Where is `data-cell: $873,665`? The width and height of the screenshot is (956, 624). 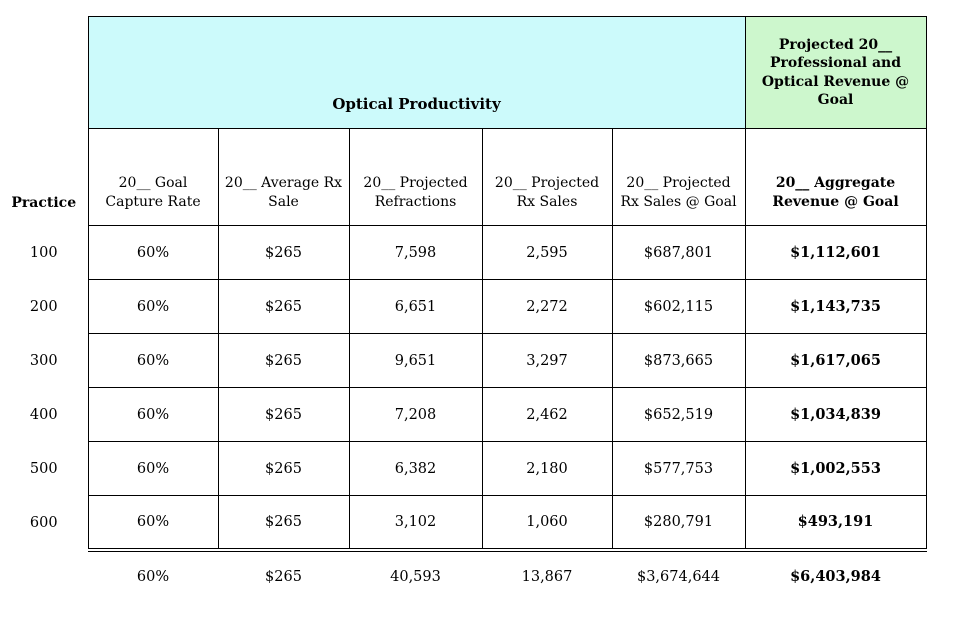
data-cell: $873,665 is located at coordinates (678, 360).